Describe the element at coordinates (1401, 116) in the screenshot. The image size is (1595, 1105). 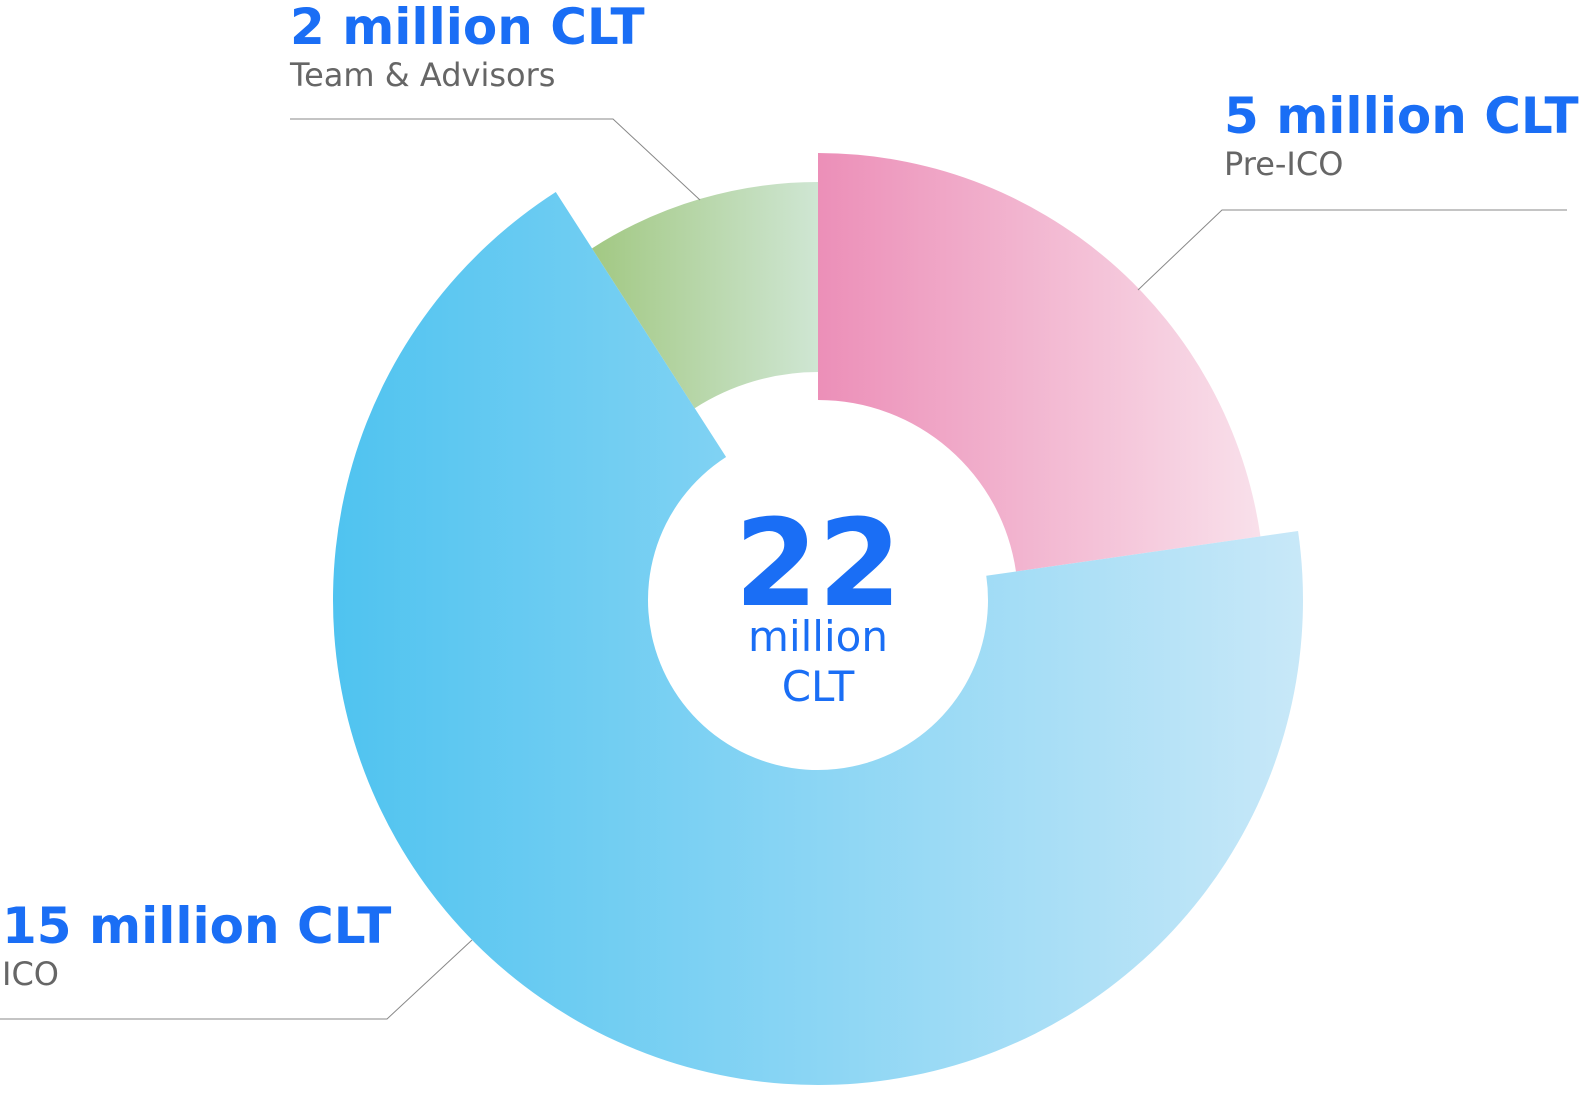
I see `value-label: 5 million CLT` at that location.